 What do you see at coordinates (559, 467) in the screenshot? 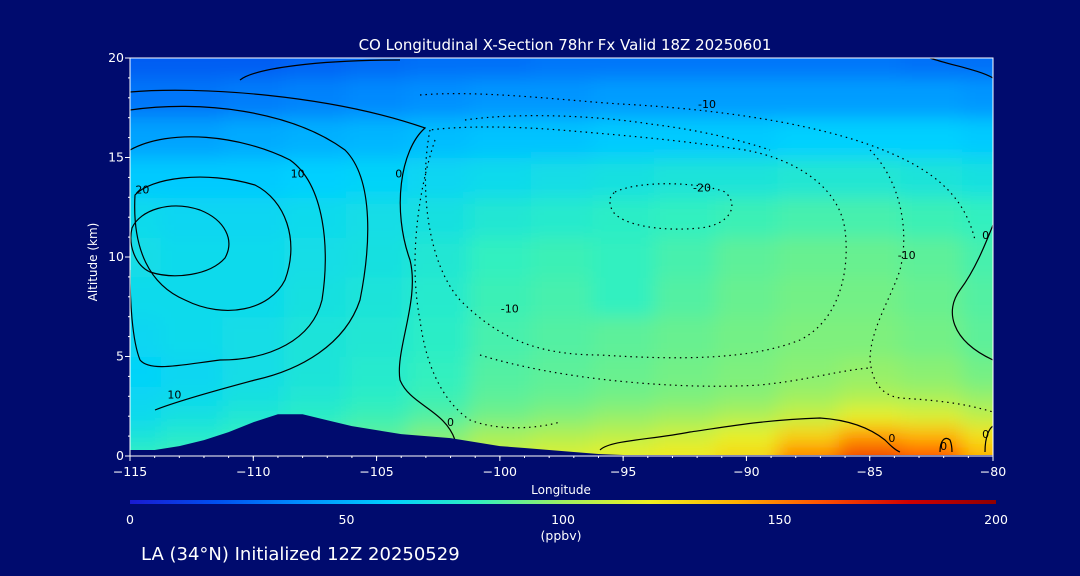
I see `x-axis: −115 −110 −105 −100 −95 −90 −85 −80` at bounding box center [559, 467].